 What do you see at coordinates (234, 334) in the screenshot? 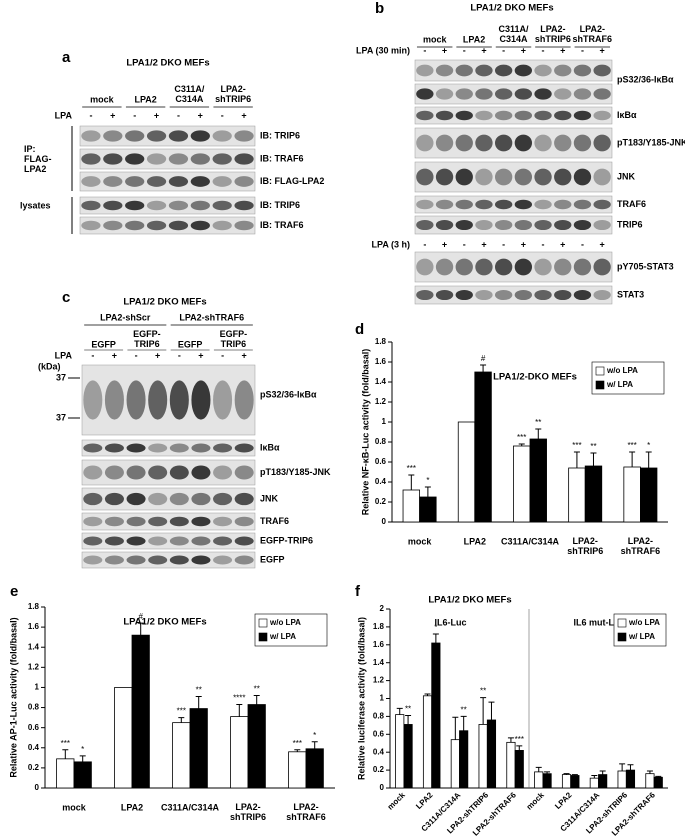
I see `text-line: EGFP-` at bounding box center [234, 334].